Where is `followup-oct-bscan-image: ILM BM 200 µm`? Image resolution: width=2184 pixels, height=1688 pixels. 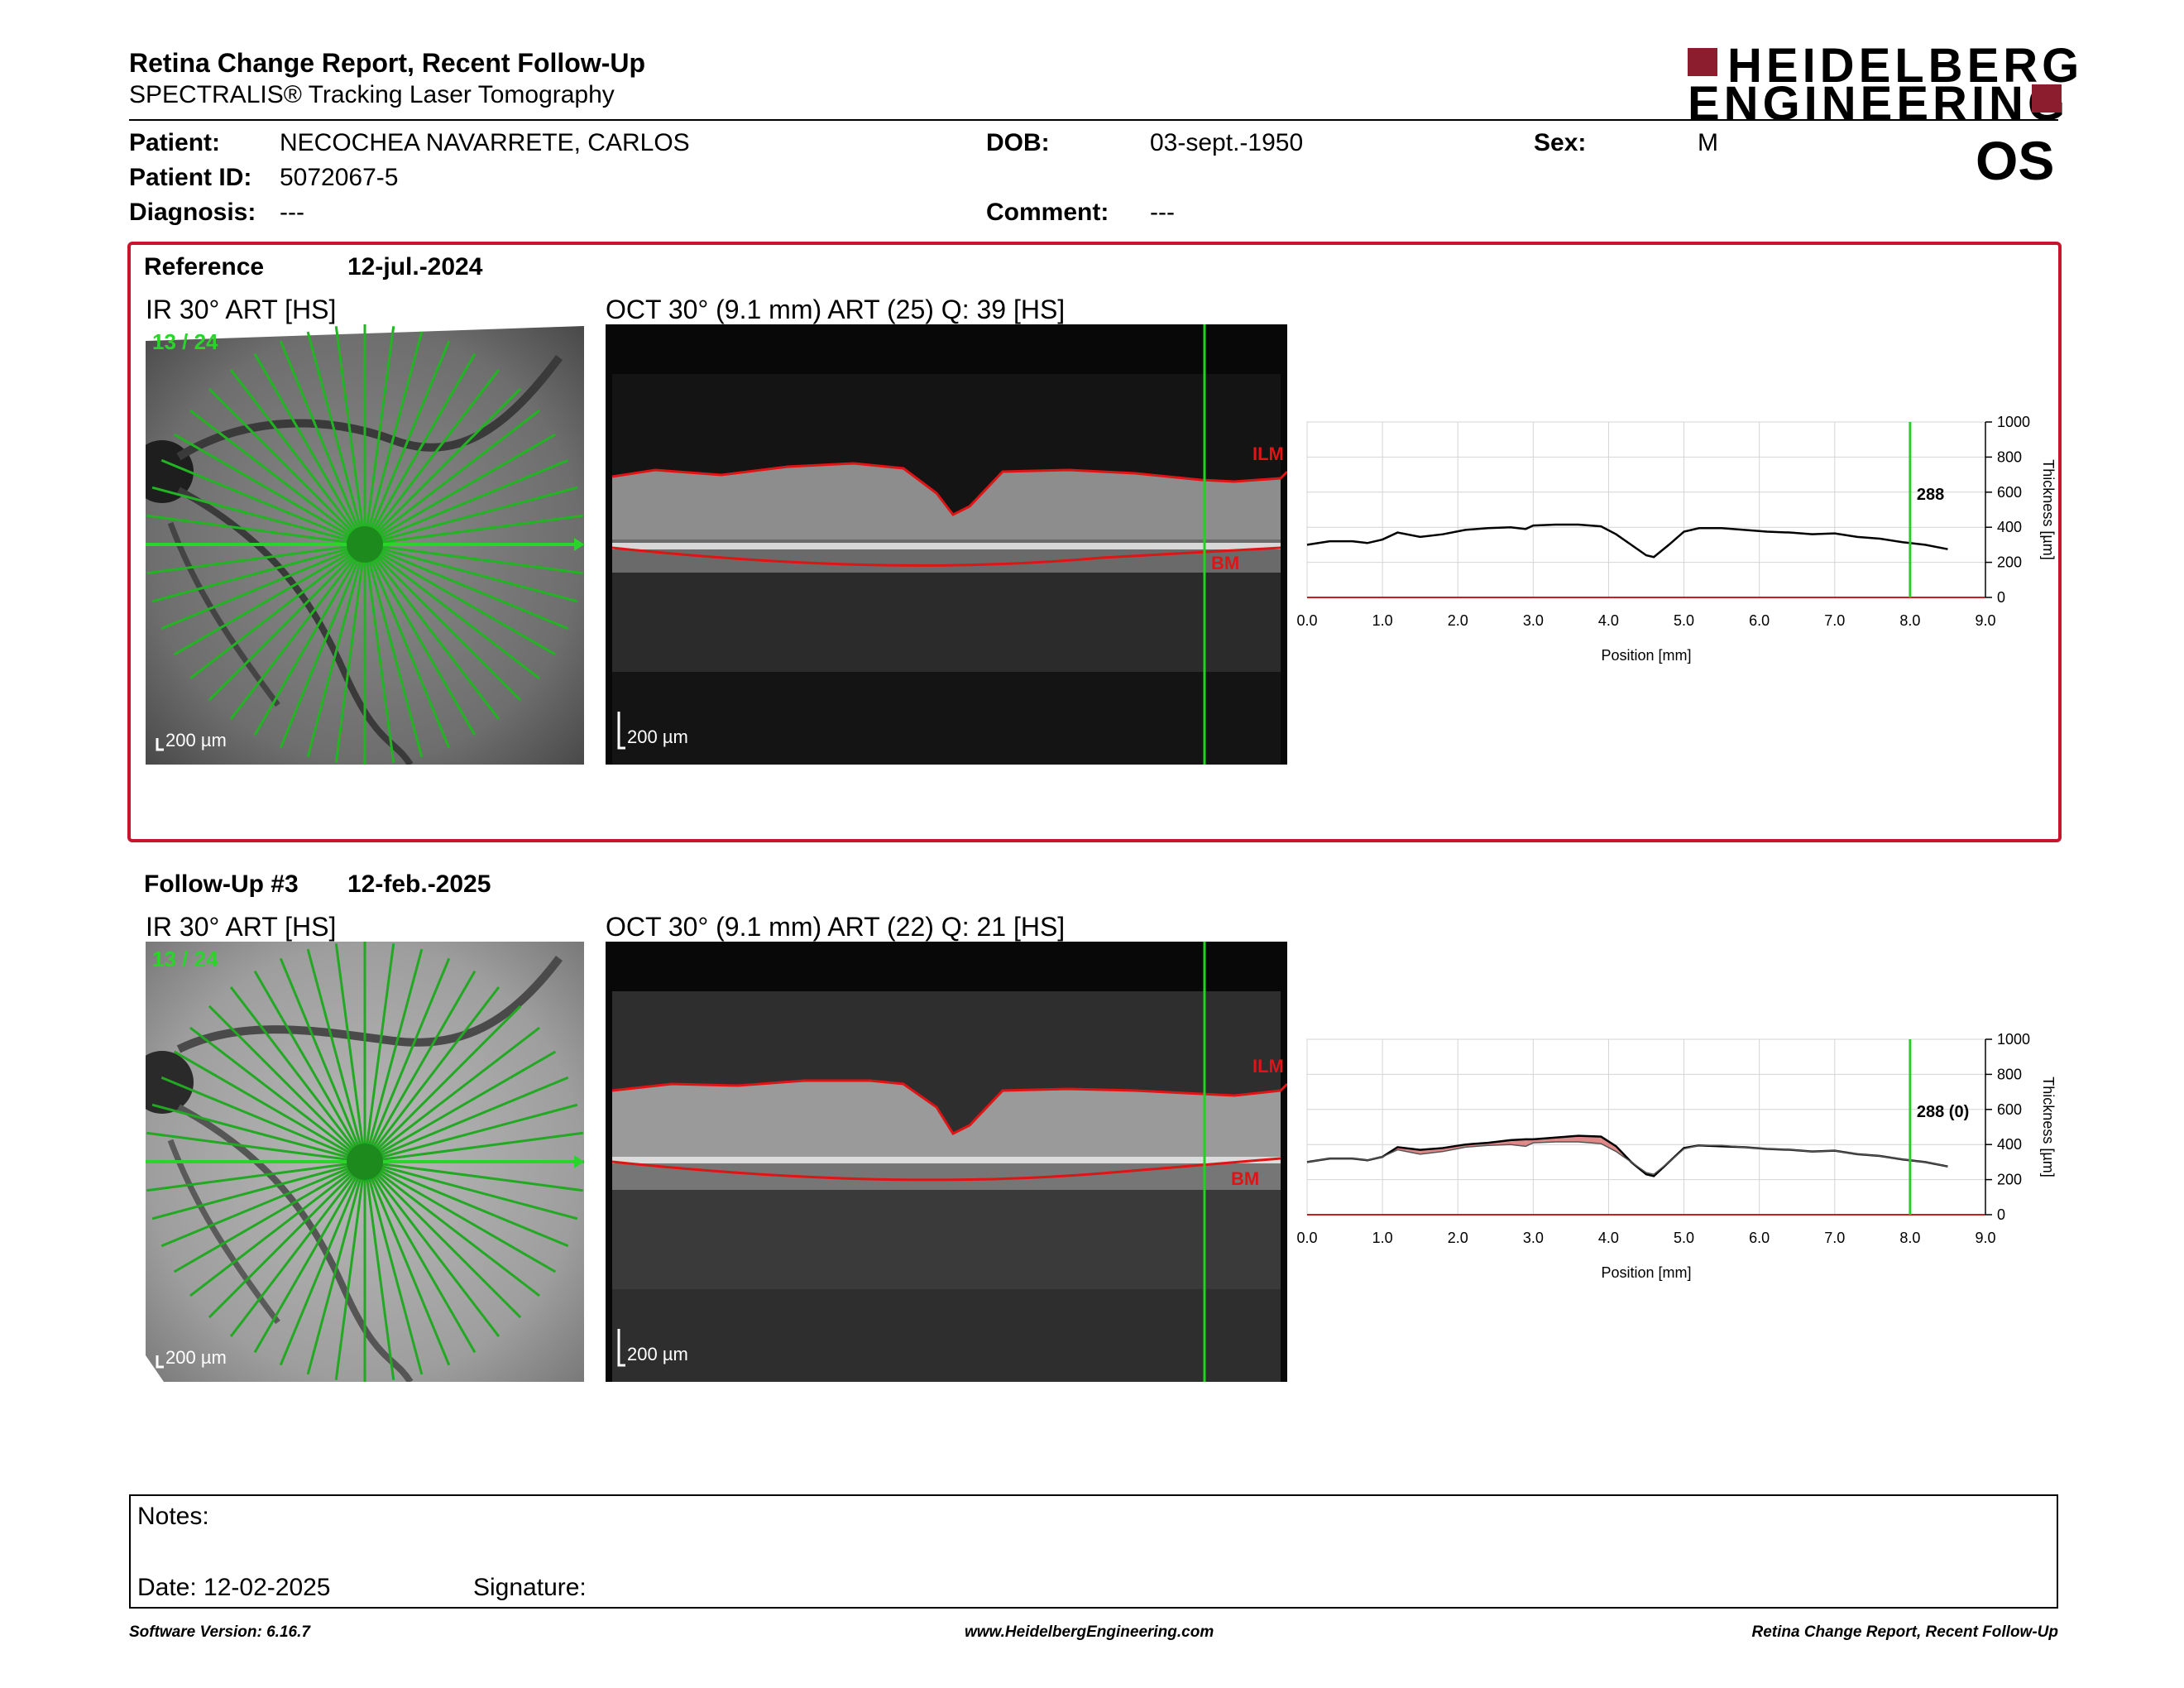 followup-oct-bscan-image: ILM BM 200 µm is located at coordinates (946, 1162).